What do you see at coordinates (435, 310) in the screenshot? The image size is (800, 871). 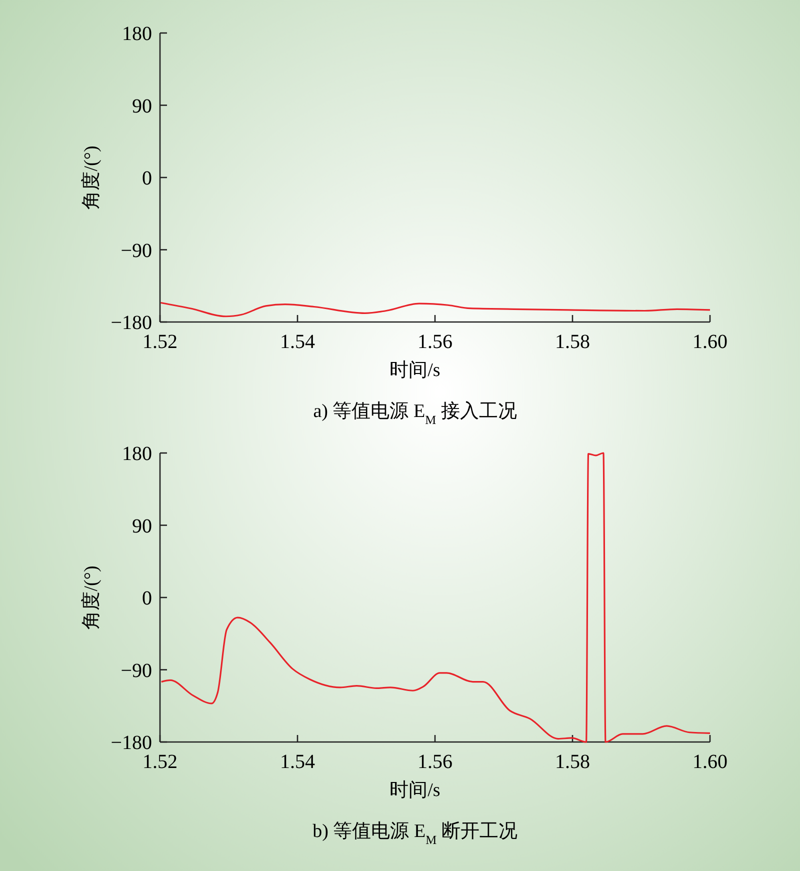 I see `line-series` at bounding box center [435, 310].